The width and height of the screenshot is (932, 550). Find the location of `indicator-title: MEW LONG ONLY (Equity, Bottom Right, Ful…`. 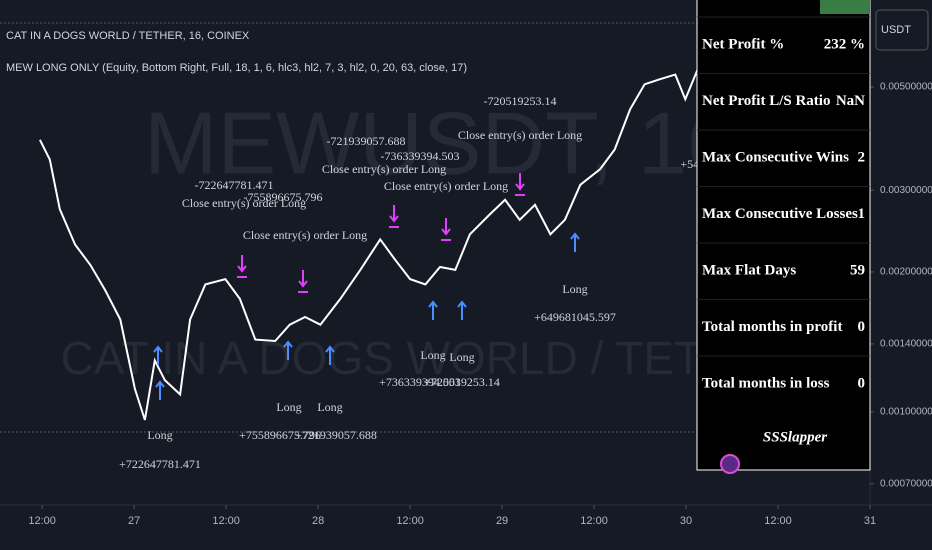

indicator-title: MEW LONG ONLY (Equity, Bottom Right, Ful… is located at coordinates (236, 68).